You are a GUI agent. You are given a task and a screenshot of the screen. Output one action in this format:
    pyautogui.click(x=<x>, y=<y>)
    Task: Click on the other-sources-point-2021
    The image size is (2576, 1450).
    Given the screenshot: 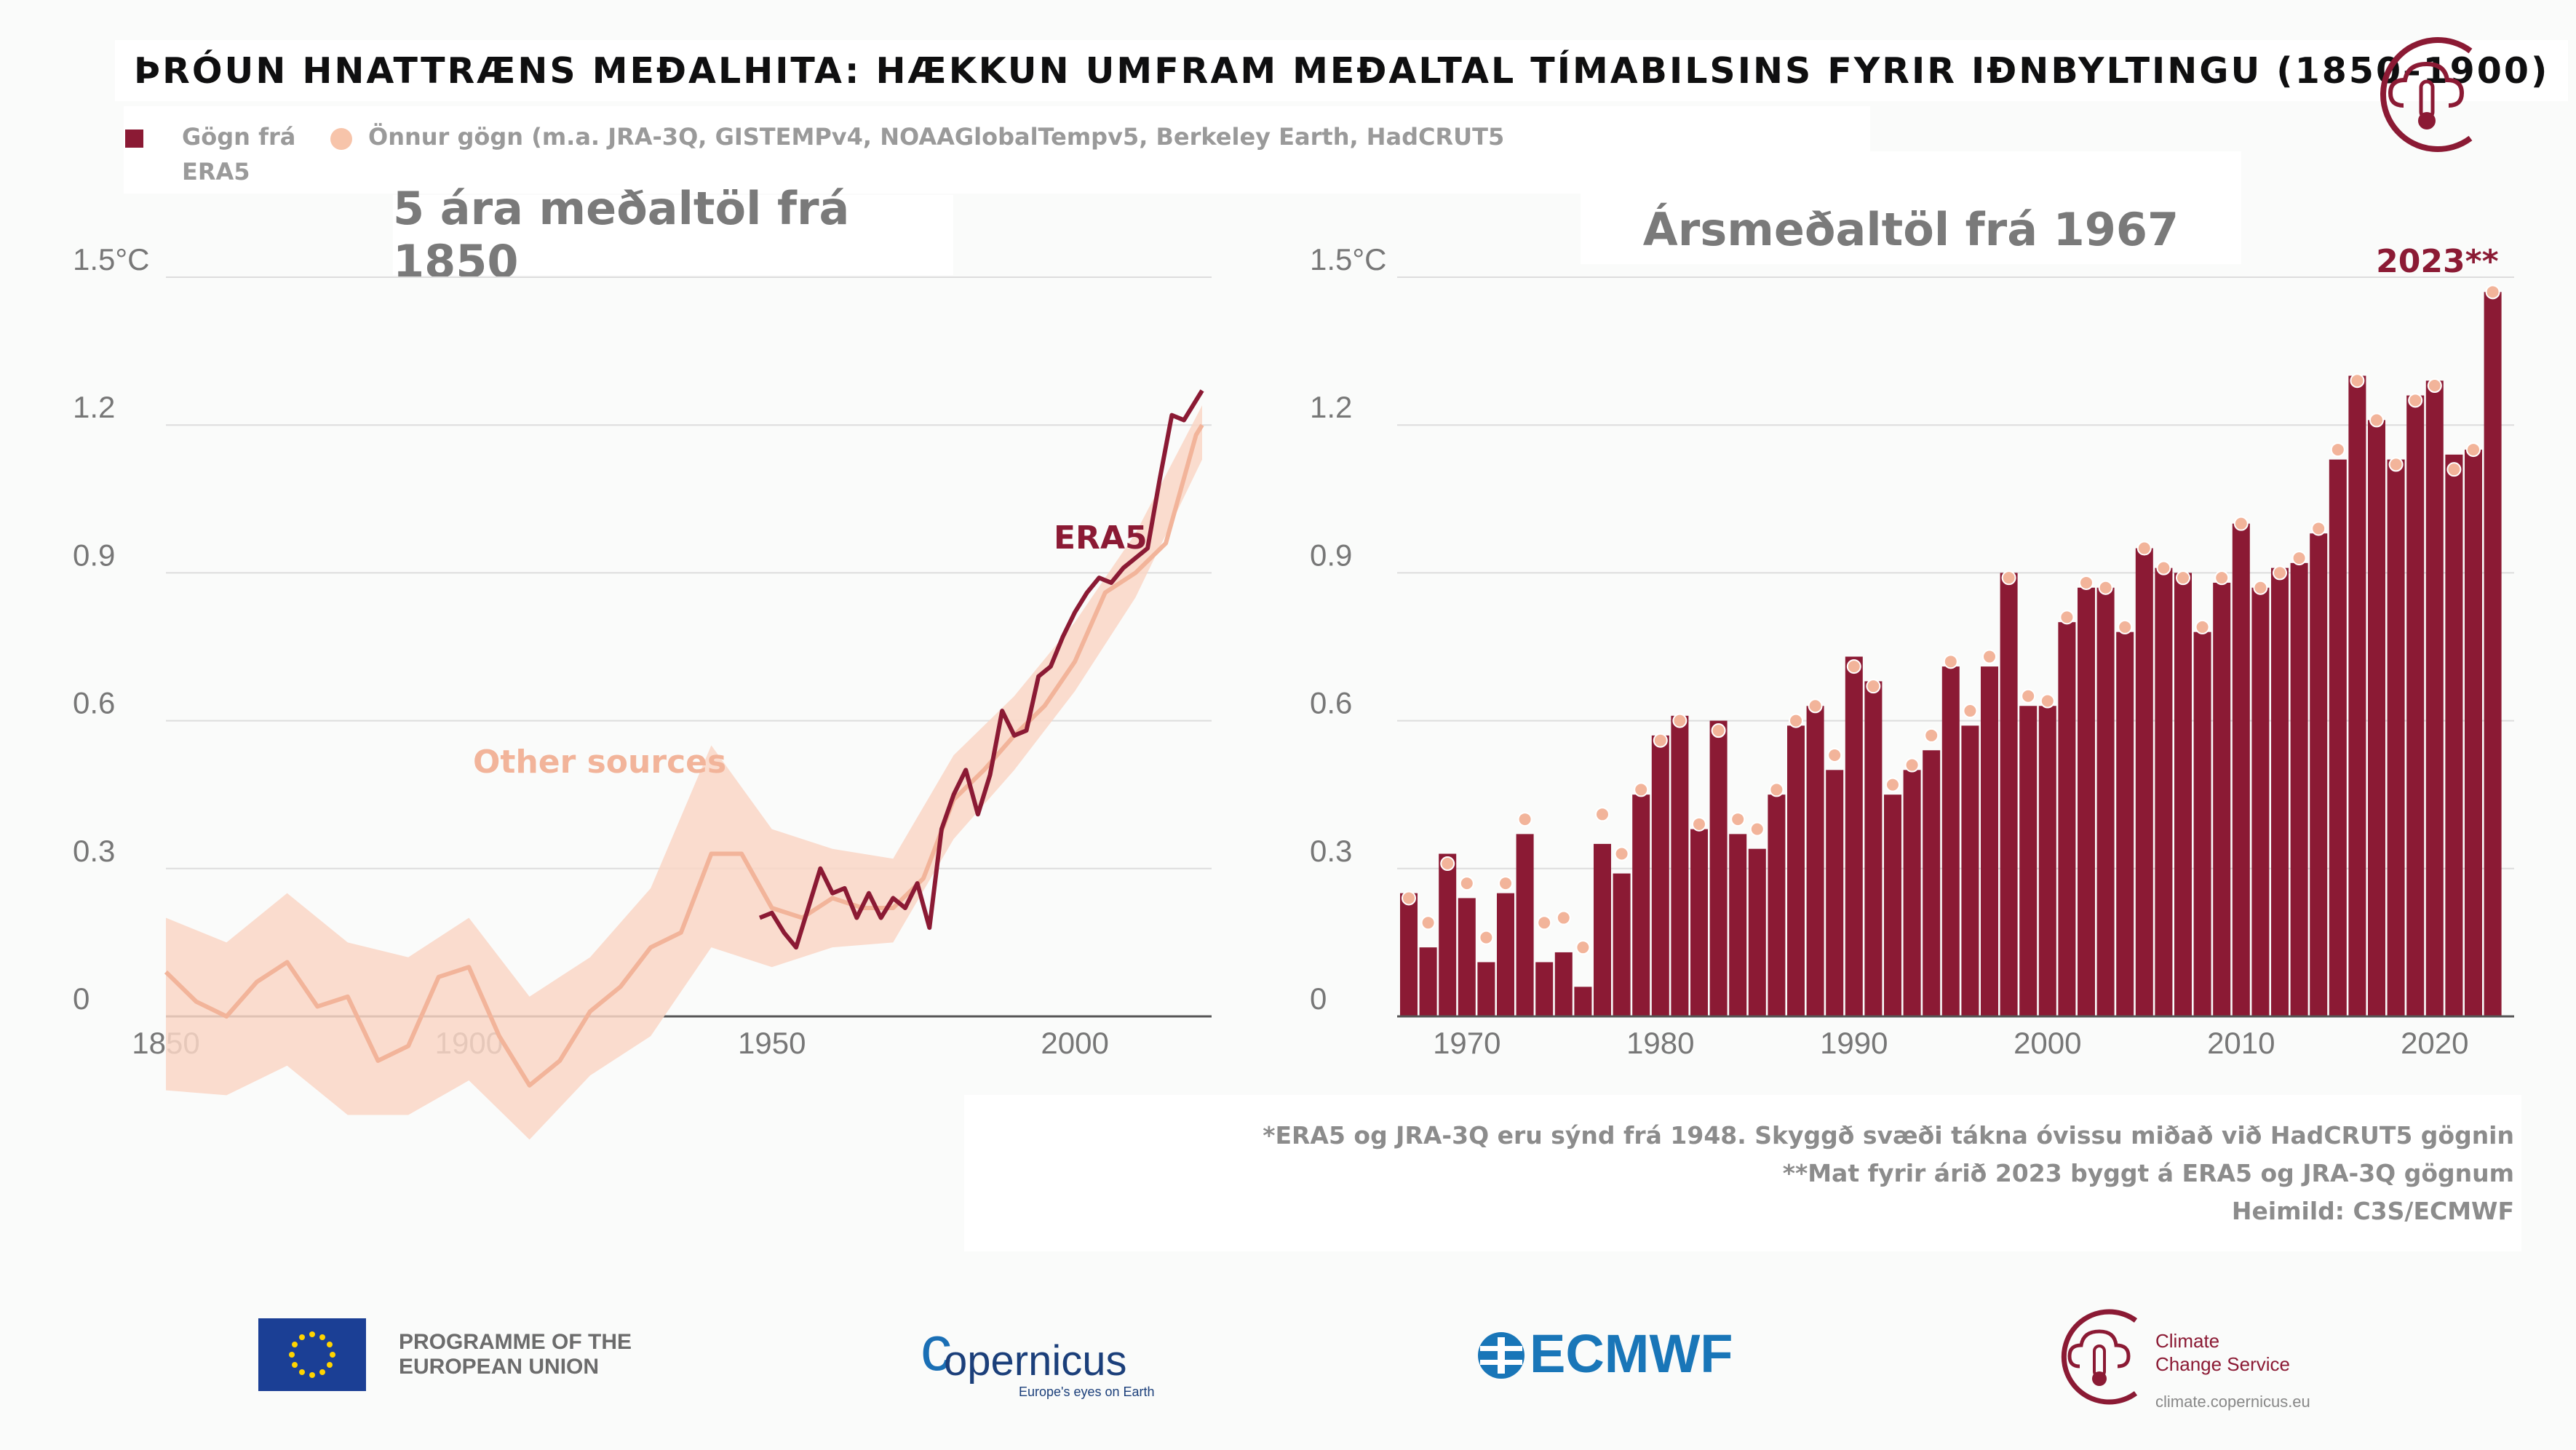 What is the action you would take?
    pyautogui.click(x=2454, y=469)
    